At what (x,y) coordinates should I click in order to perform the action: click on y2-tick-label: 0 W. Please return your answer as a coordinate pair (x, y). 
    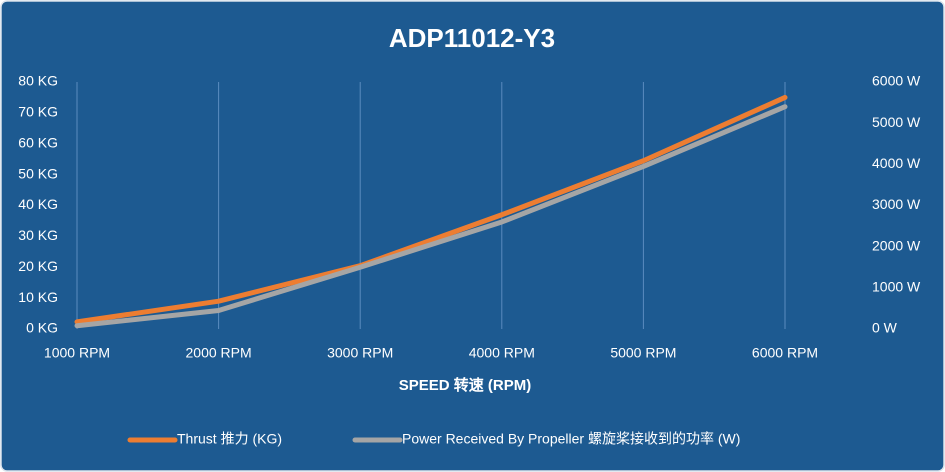
    Looking at the image, I should click on (885, 328).